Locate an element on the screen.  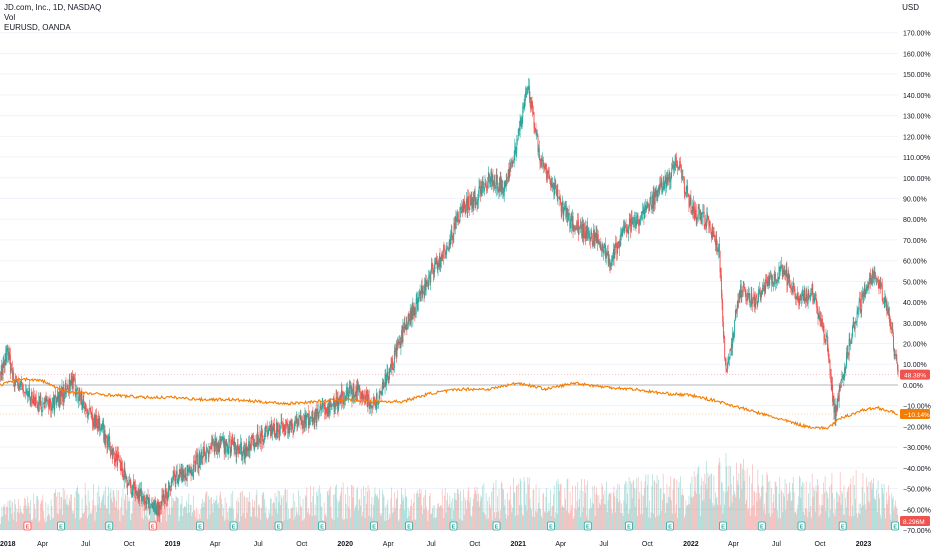
earnings-marker-label: E is located at coordinates (843, 528).